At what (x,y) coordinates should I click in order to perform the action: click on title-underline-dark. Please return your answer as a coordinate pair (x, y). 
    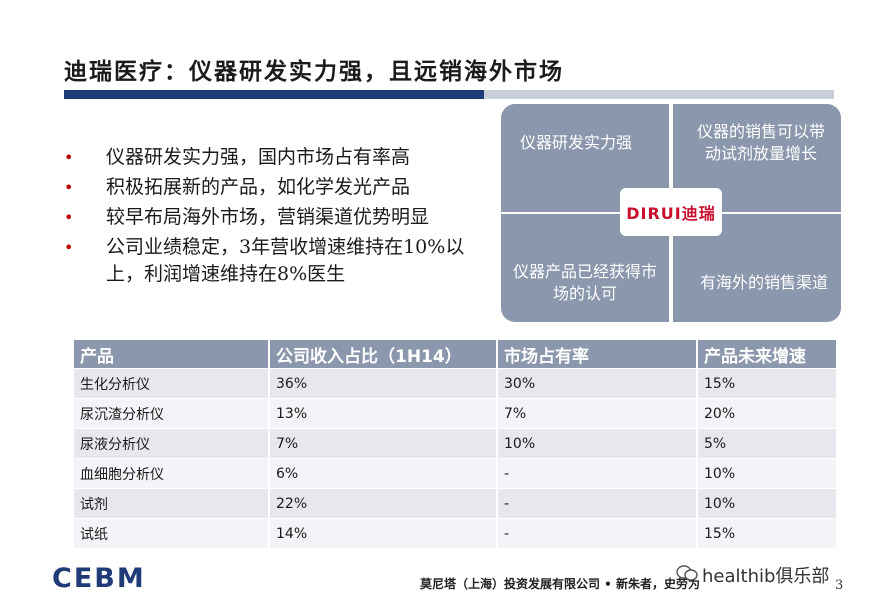
    Looking at the image, I should click on (274, 94).